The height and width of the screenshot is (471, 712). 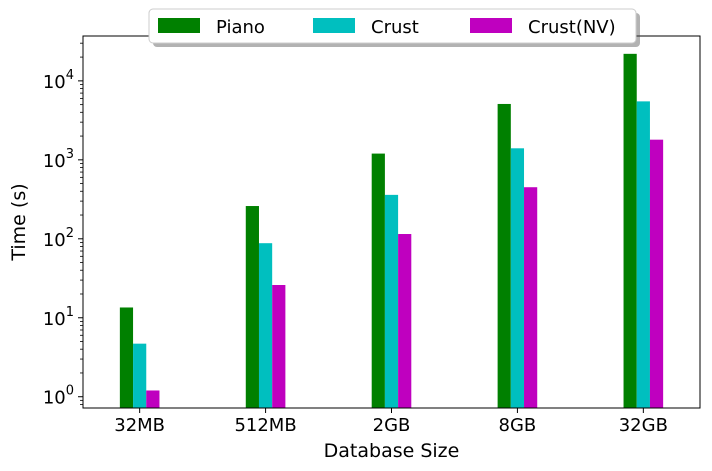 What do you see at coordinates (58, 396) in the screenshot?
I see `y-tick-label: 10⁰` at bounding box center [58, 396].